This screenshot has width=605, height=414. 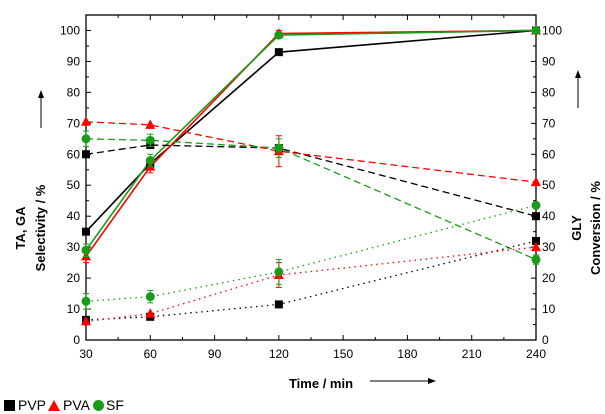 What do you see at coordinates (549, 247) in the screenshot?
I see `y-right-tick-label: 30` at bounding box center [549, 247].